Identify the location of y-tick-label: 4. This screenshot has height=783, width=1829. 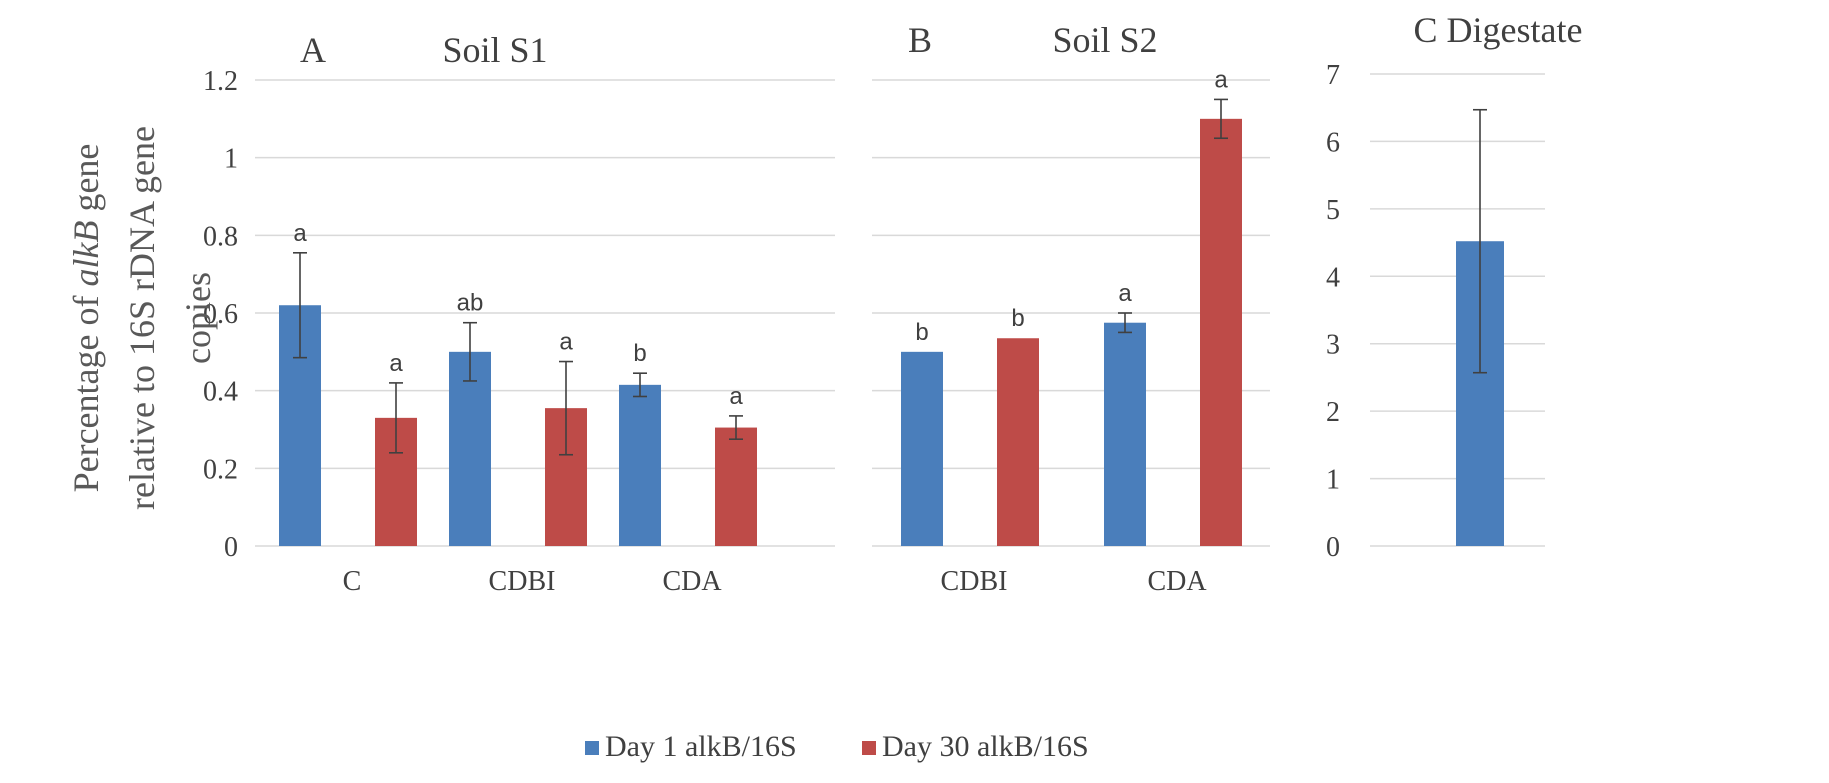
(1333, 277).